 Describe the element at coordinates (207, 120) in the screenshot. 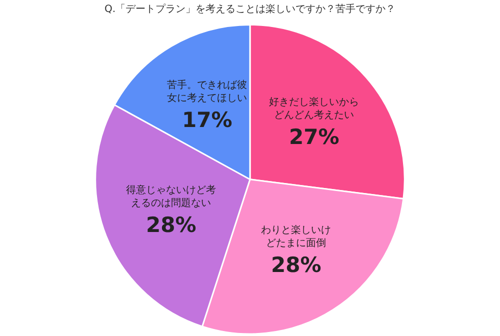

I see `data-label: 17%` at that location.